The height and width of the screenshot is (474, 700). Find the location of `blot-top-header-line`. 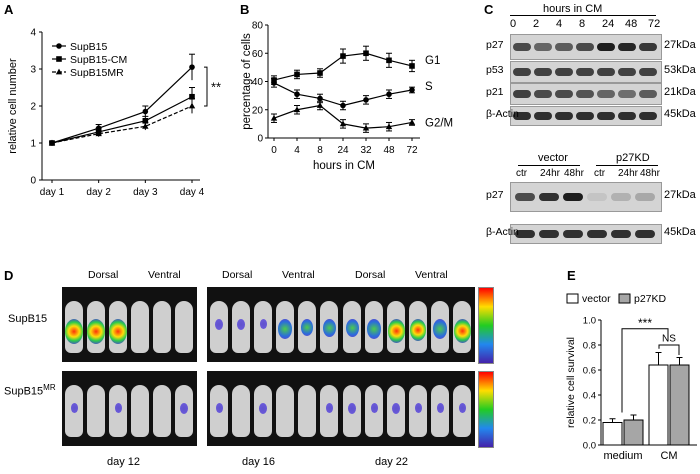

blot-top-header-line is located at coordinates (583, 15).